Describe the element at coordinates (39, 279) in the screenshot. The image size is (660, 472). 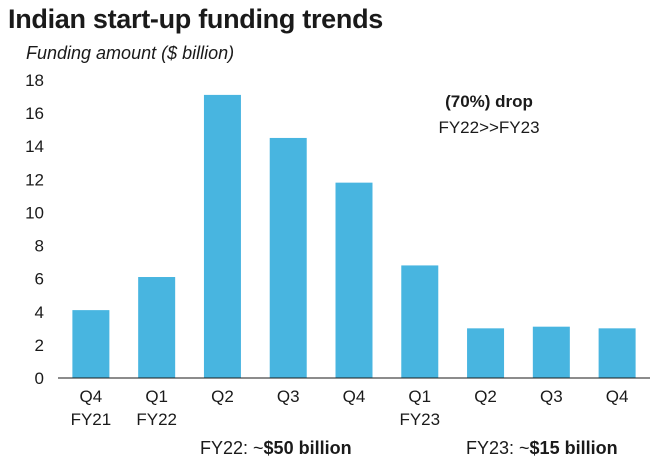
I see `y-tick-label: 6` at that location.